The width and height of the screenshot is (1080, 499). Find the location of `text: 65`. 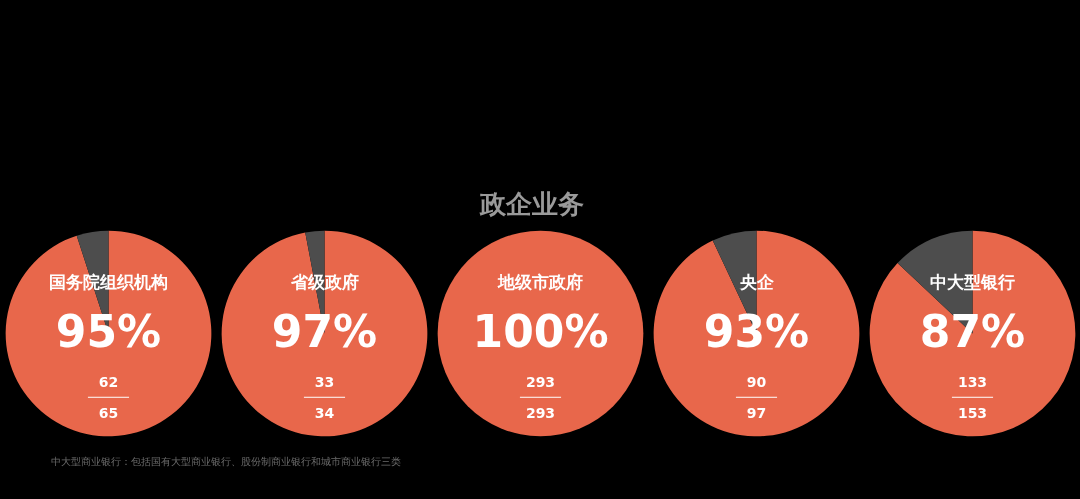

text: 65 is located at coordinates (108, 412).